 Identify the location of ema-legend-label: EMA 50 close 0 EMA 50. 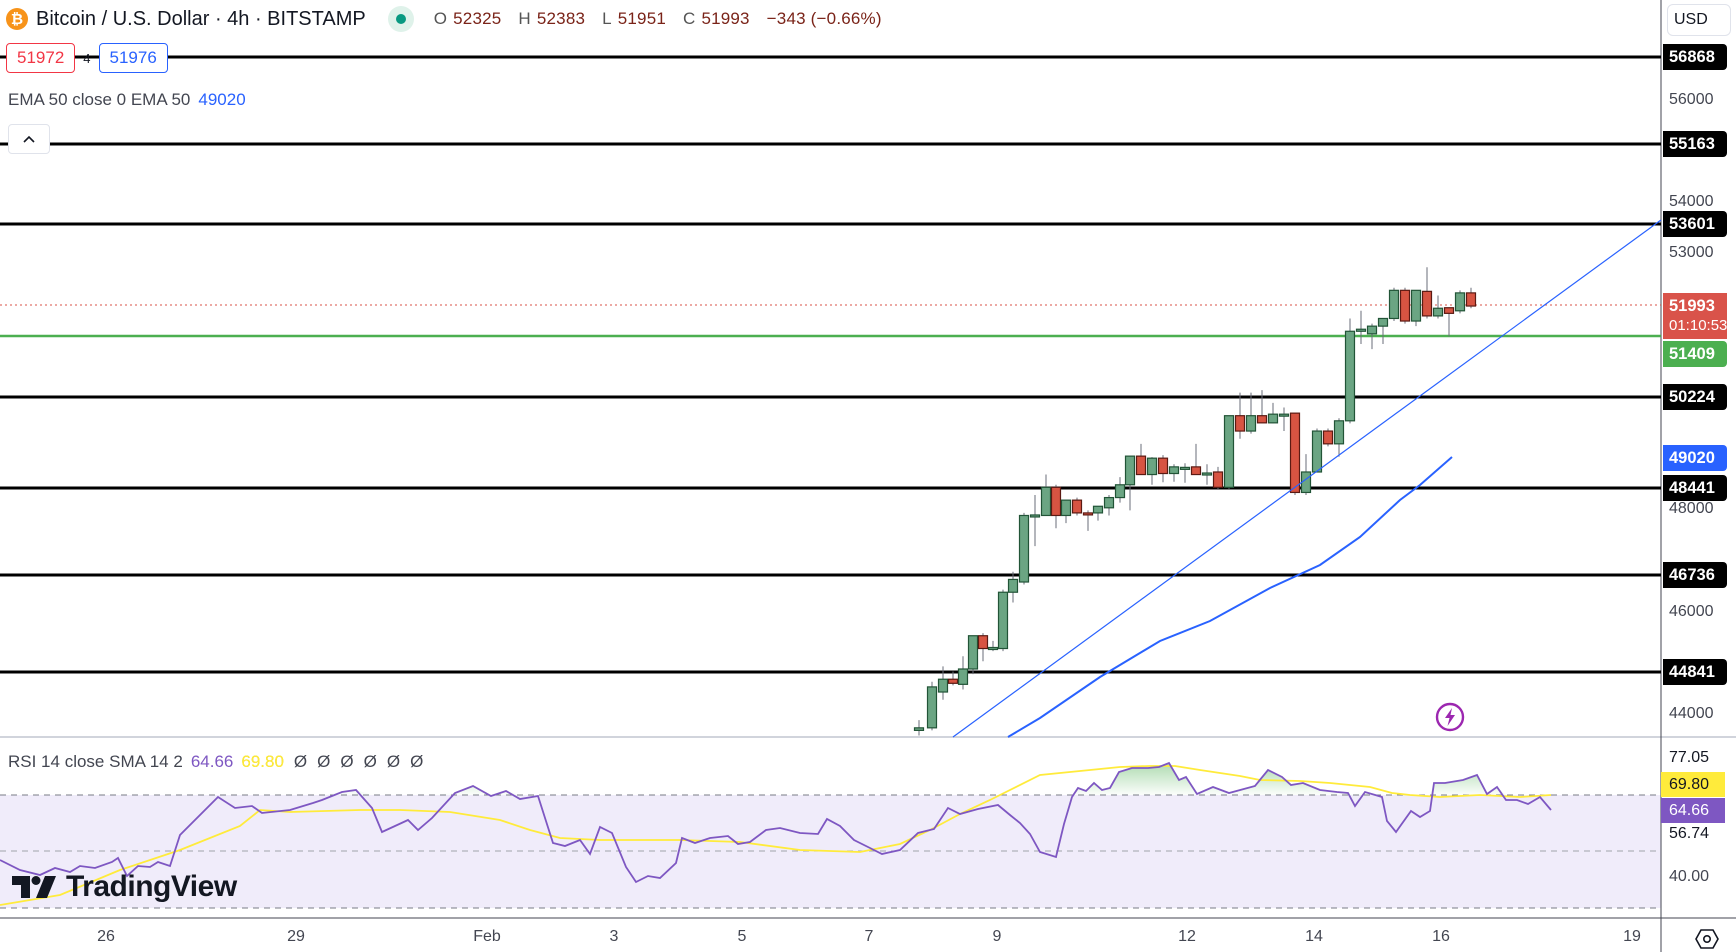
(99, 99).